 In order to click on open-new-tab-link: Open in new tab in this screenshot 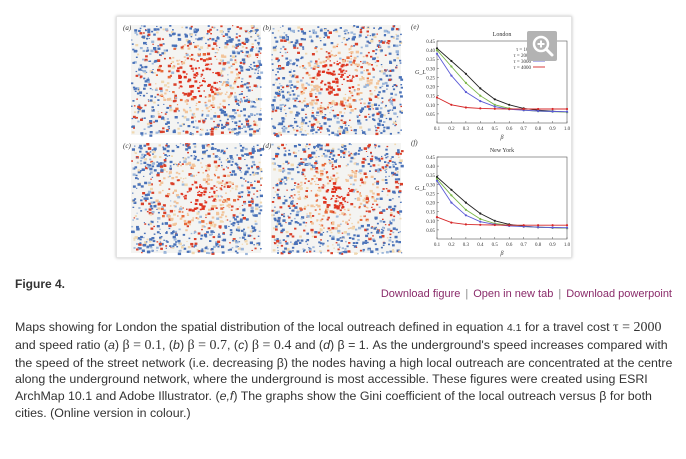, I will do `click(513, 294)`.